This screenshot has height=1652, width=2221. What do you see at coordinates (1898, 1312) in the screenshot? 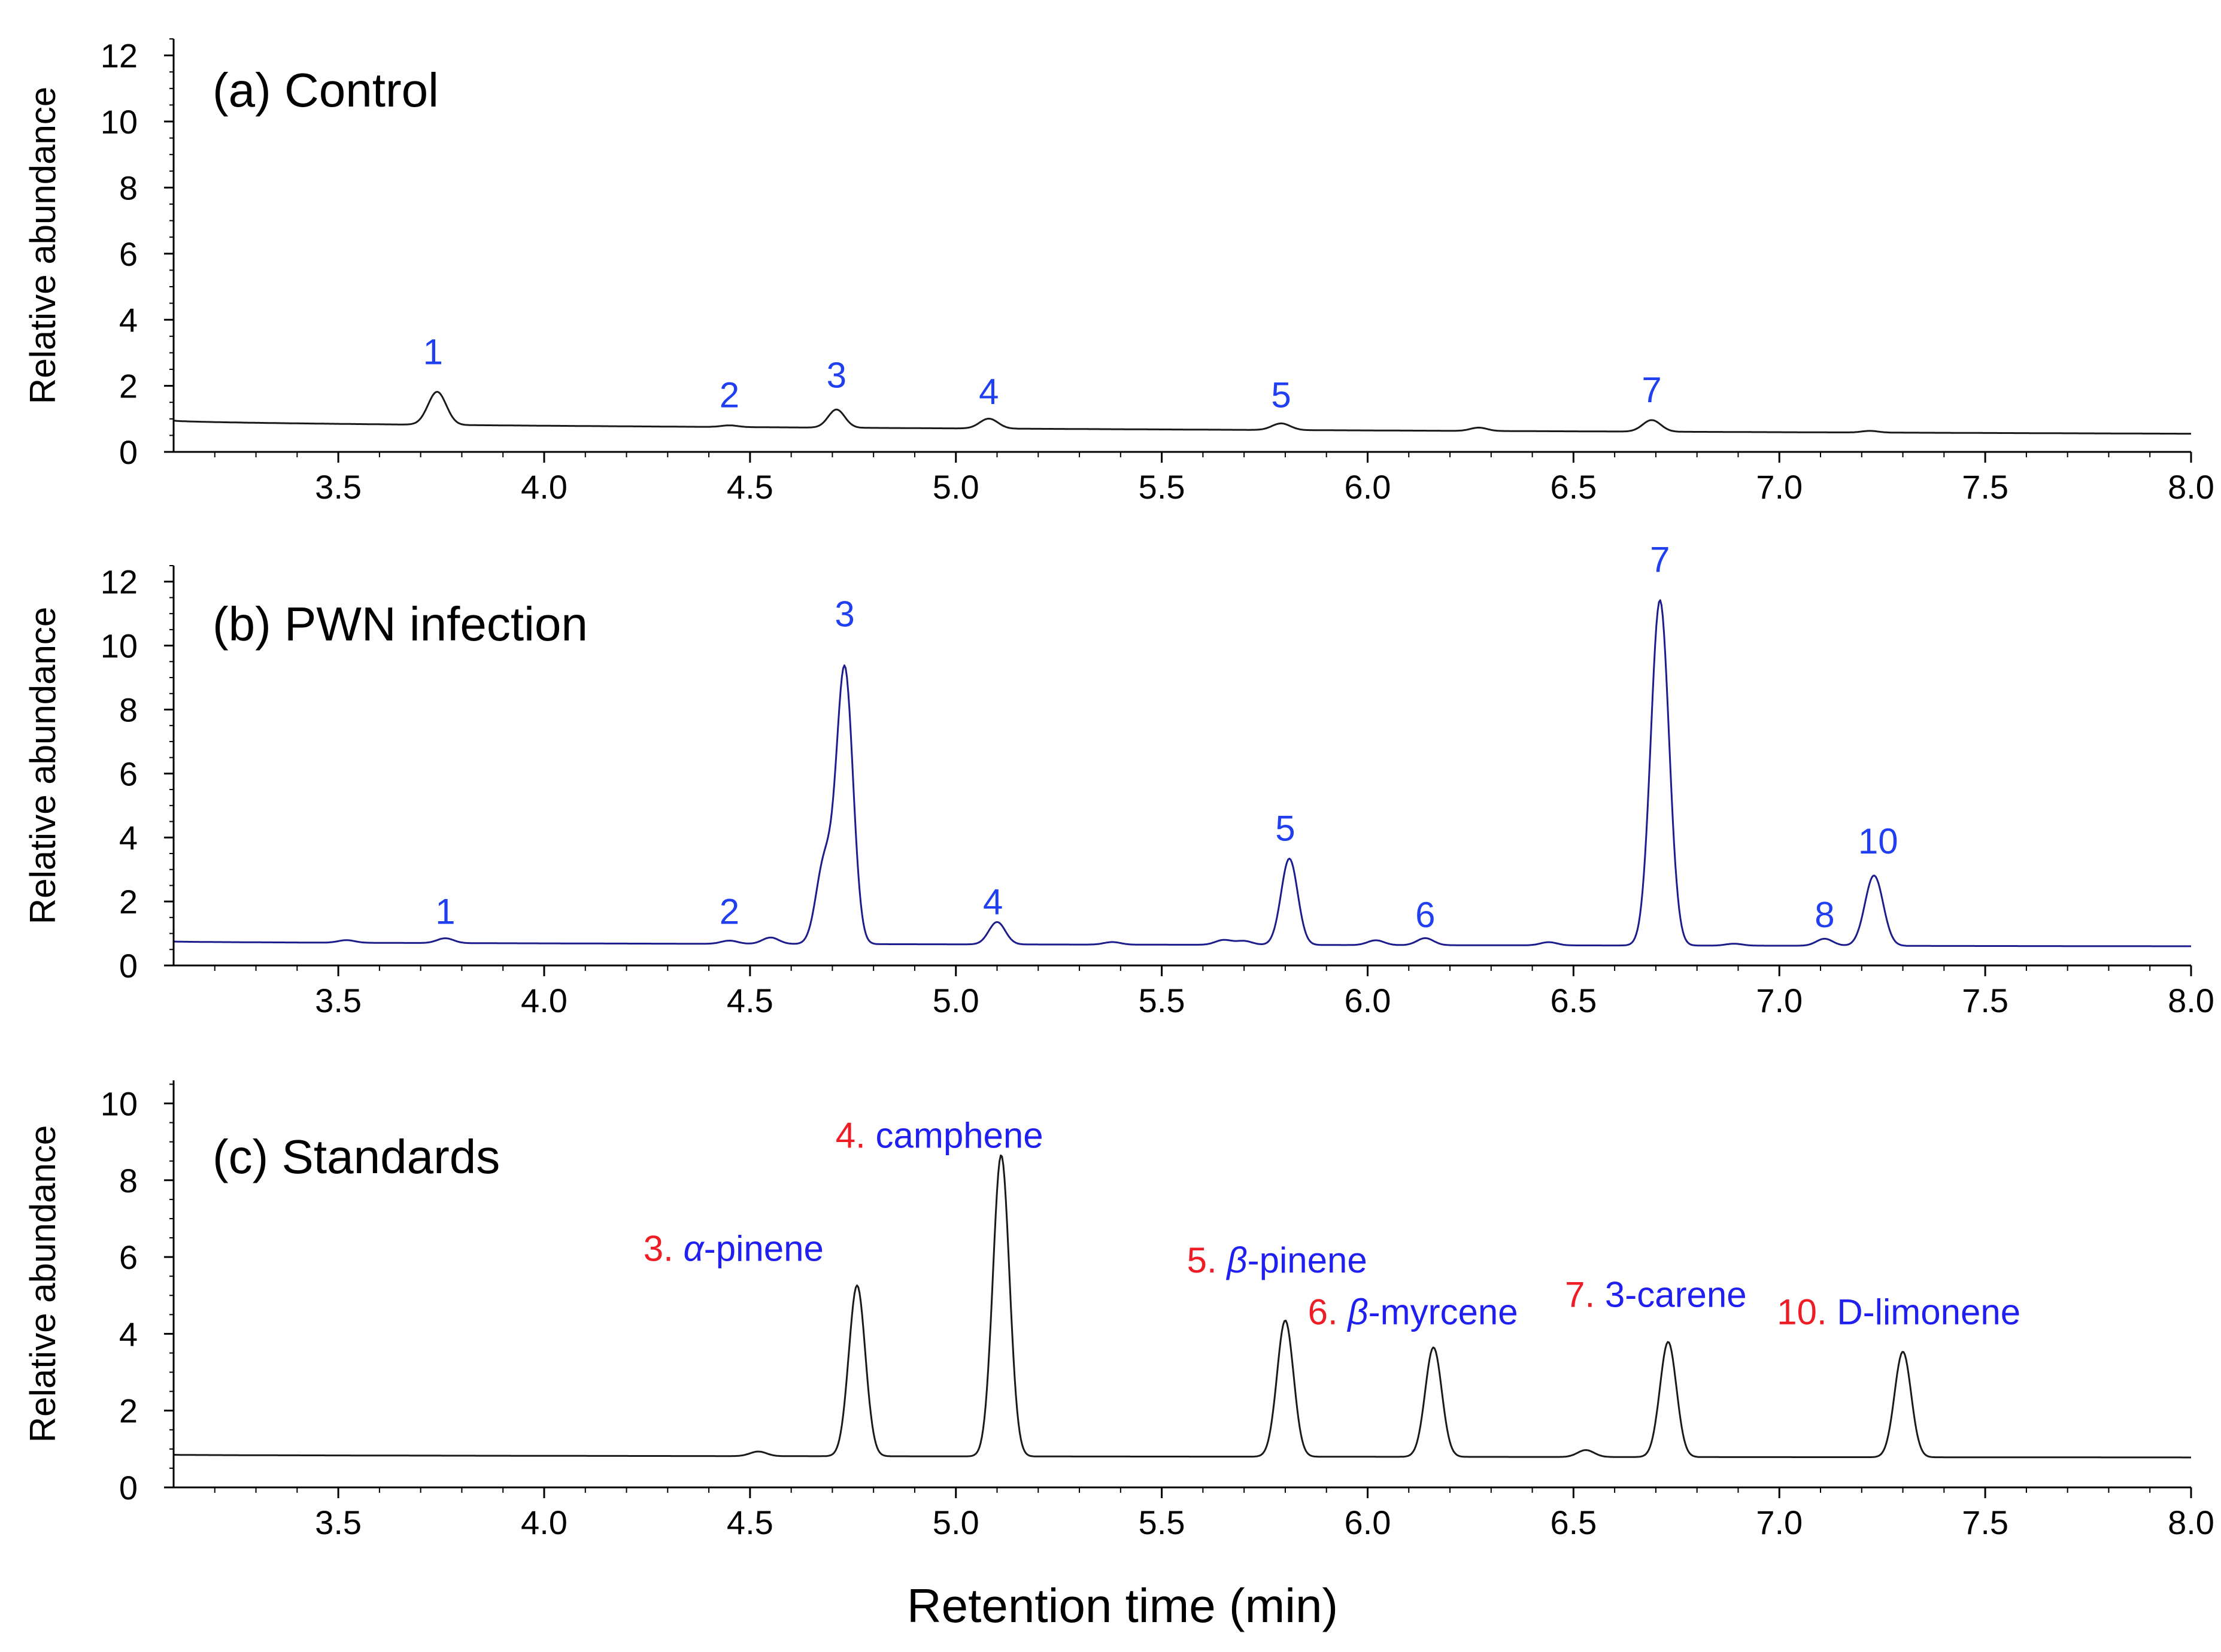
I see `compound-label: 10. D-limonene` at bounding box center [1898, 1312].